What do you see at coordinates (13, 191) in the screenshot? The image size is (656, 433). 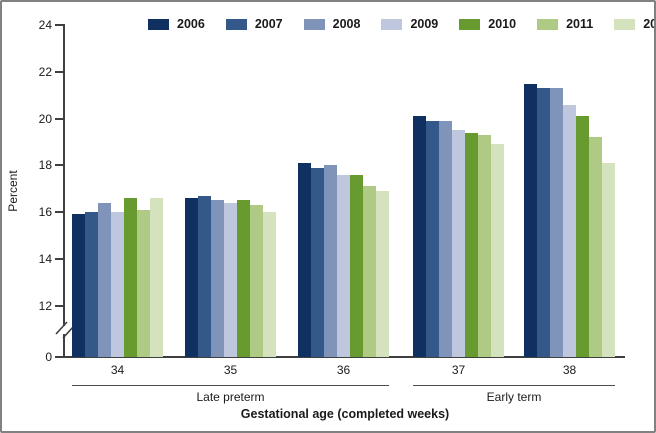 I see `y-axis-title: Percent` at bounding box center [13, 191].